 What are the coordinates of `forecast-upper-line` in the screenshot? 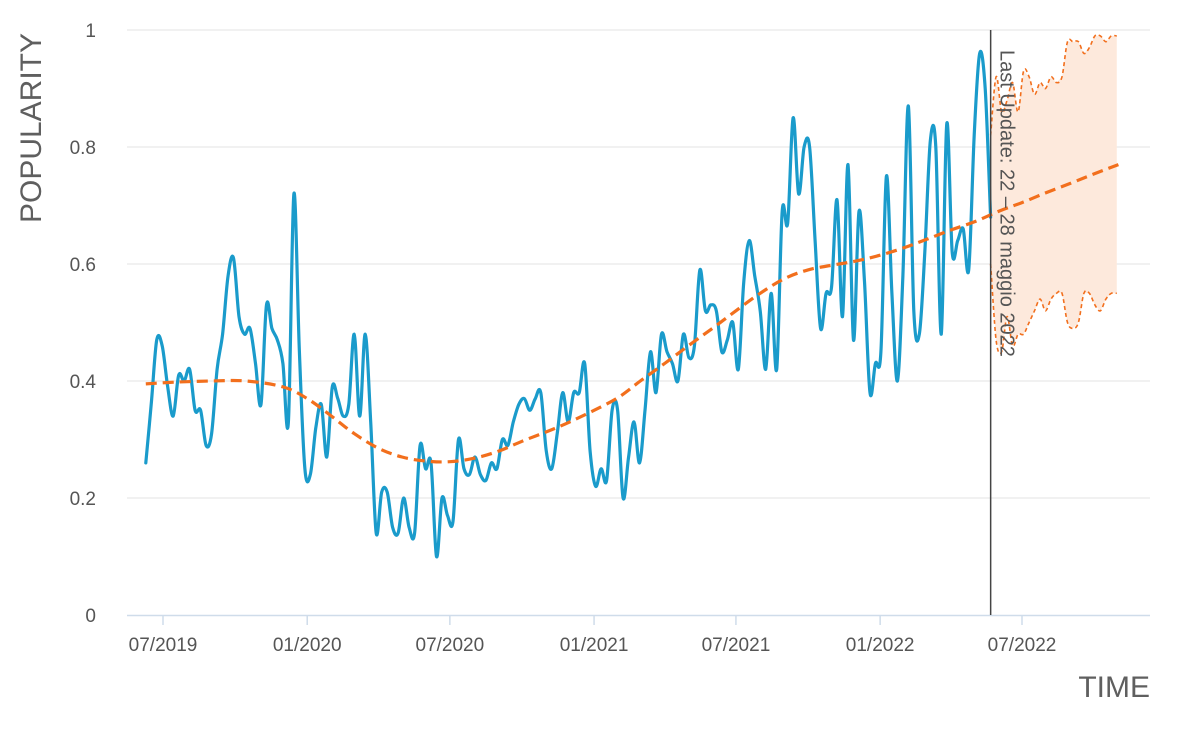 It's located at (1053, 84).